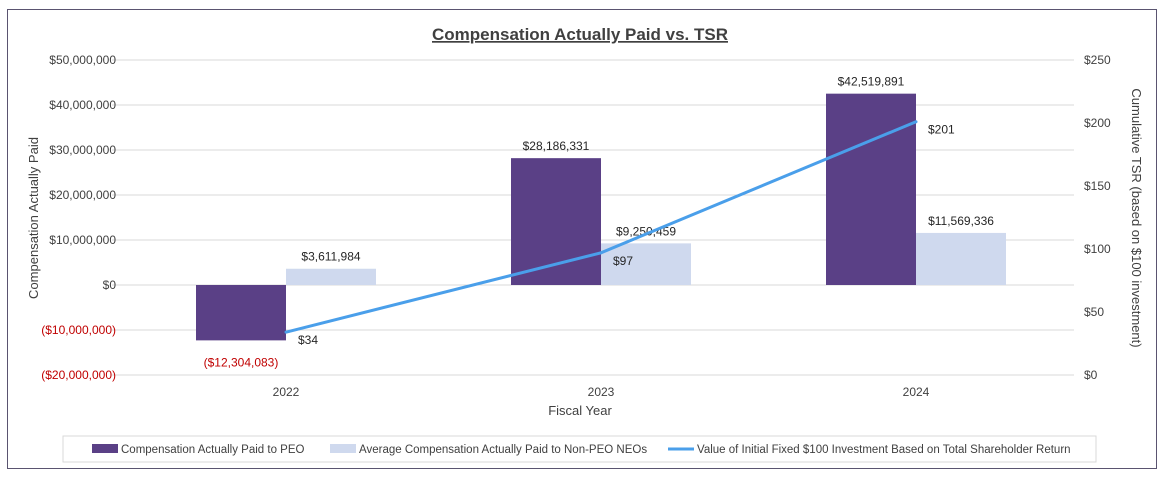 The width and height of the screenshot is (1171, 483). I want to click on y-tick-label: $30,000,000, so click(82, 150).